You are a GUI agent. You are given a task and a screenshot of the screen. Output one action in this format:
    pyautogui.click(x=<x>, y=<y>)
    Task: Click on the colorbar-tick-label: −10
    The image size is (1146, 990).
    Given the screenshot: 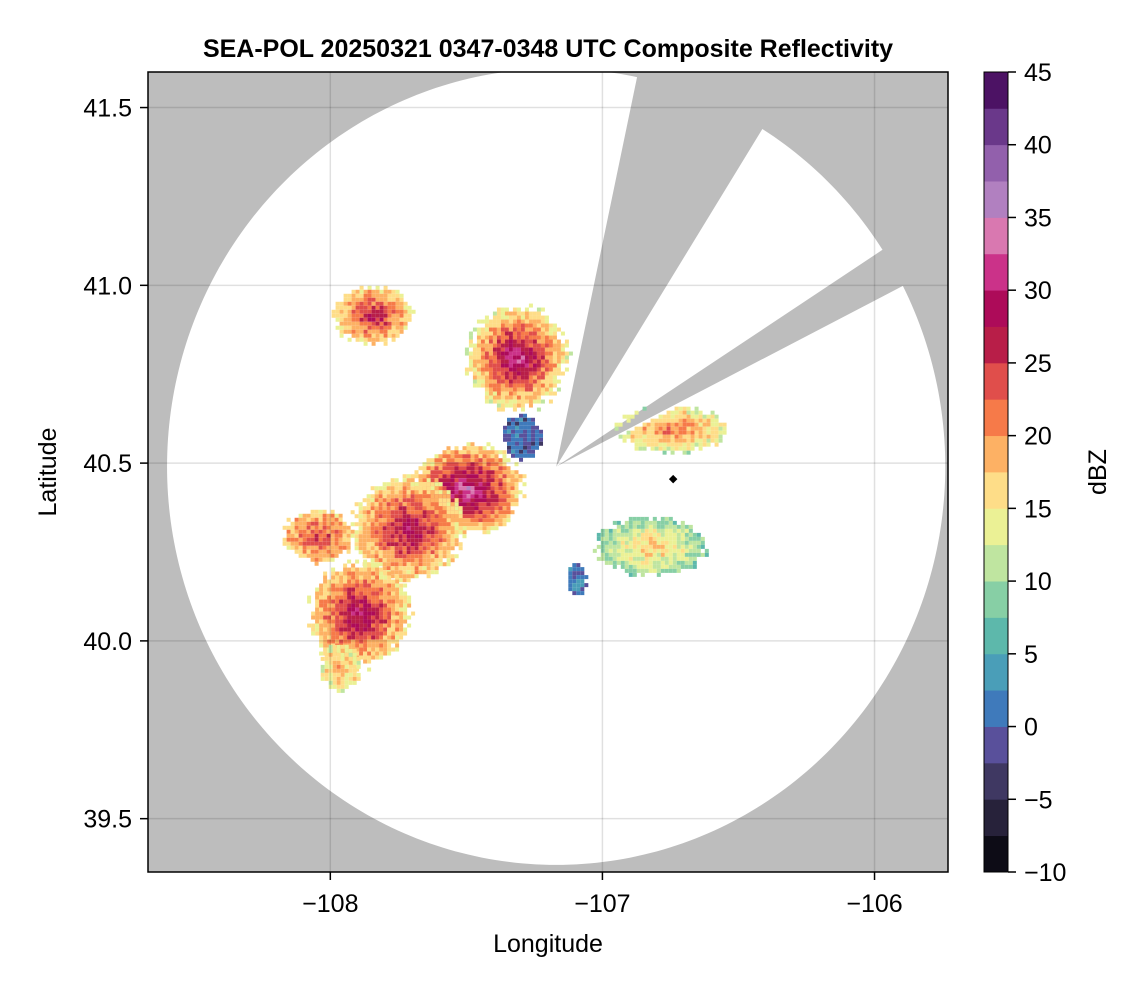 What is the action you would take?
    pyautogui.click(x=1045, y=873)
    